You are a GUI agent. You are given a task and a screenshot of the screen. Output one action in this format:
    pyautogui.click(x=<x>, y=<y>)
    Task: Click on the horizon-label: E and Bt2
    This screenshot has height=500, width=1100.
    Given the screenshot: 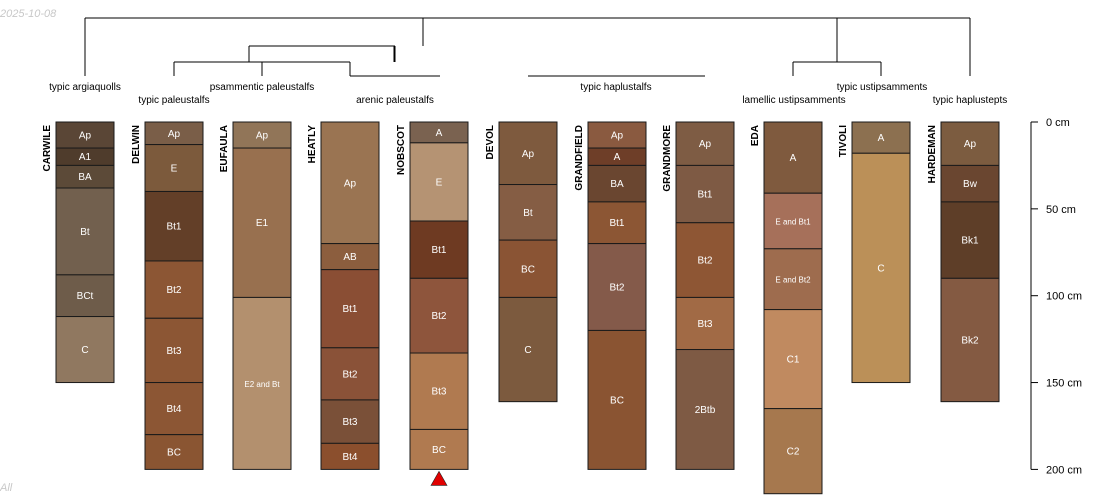 What is the action you would take?
    pyautogui.click(x=793, y=280)
    